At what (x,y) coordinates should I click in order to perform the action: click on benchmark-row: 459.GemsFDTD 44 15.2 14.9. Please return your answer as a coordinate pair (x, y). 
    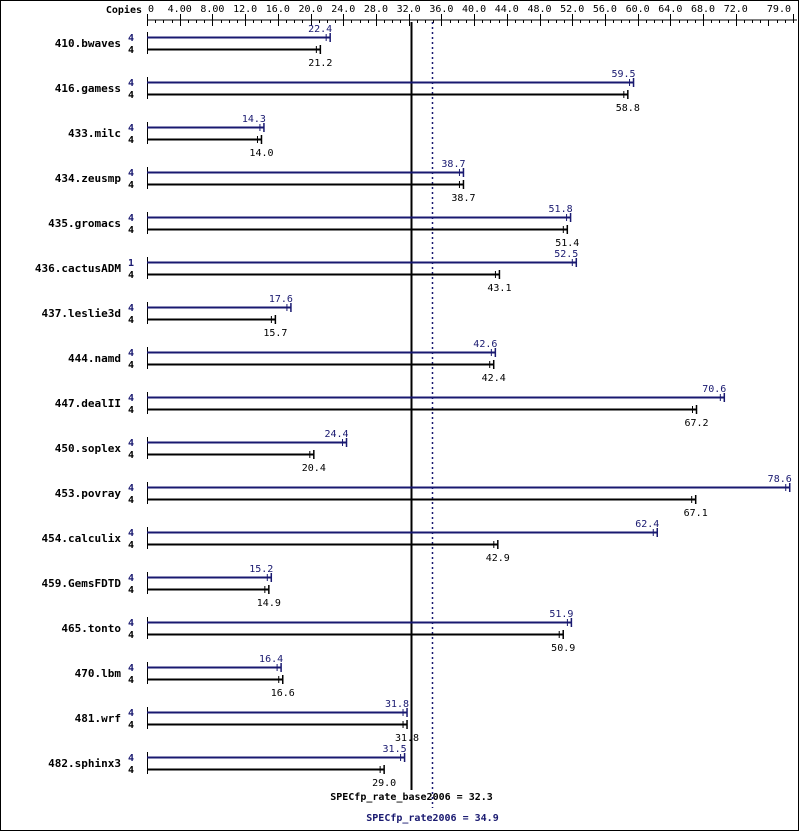
    Looking at the image, I should click on (161, 586).